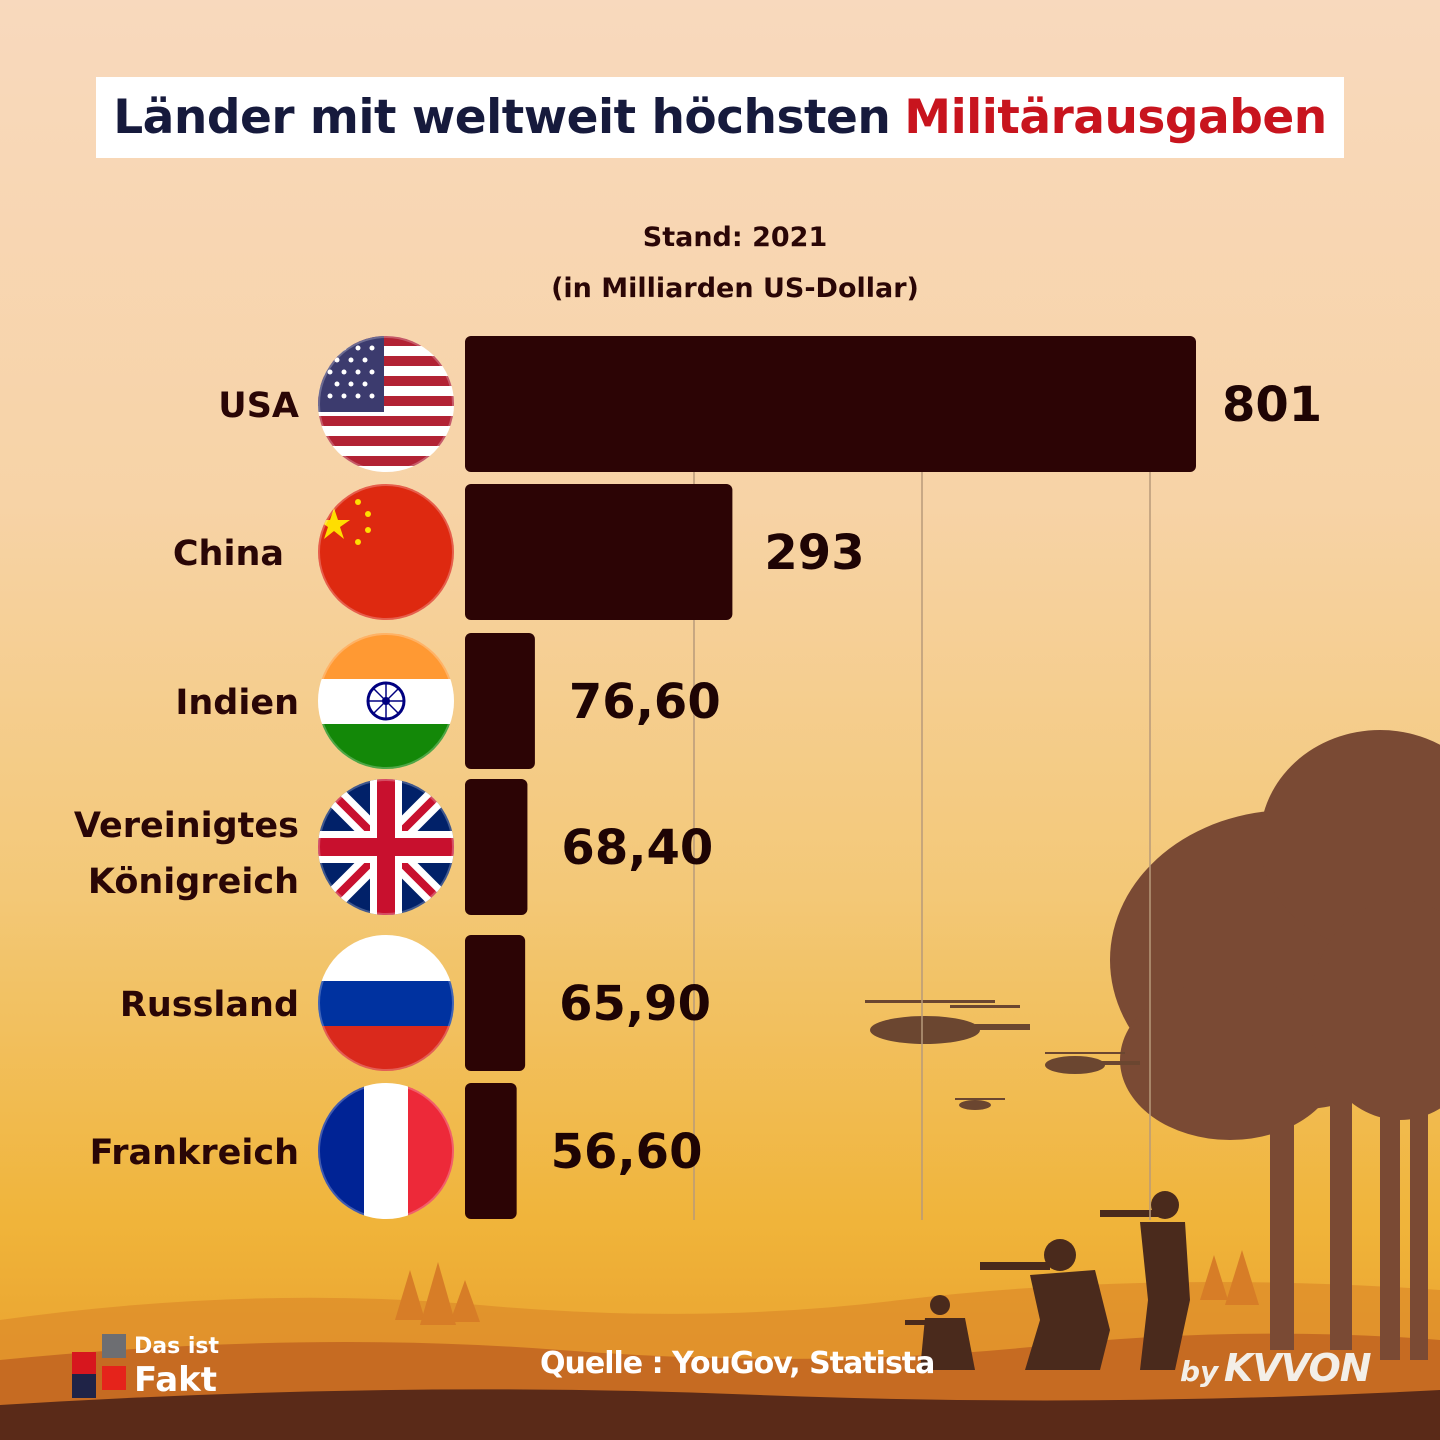  I want to click on logo-square-grey, so click(114, 1346).